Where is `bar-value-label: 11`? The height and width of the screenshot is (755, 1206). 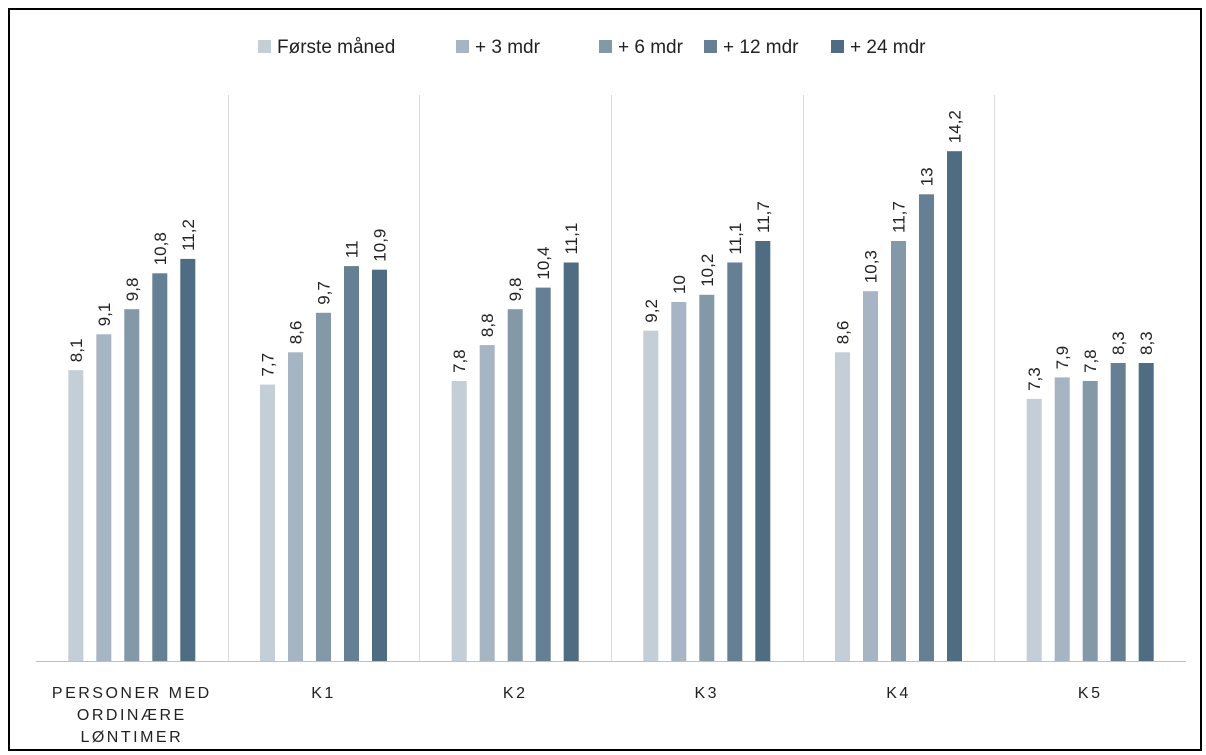 bar-value-label: 11 is located at coordinates (352, 249).